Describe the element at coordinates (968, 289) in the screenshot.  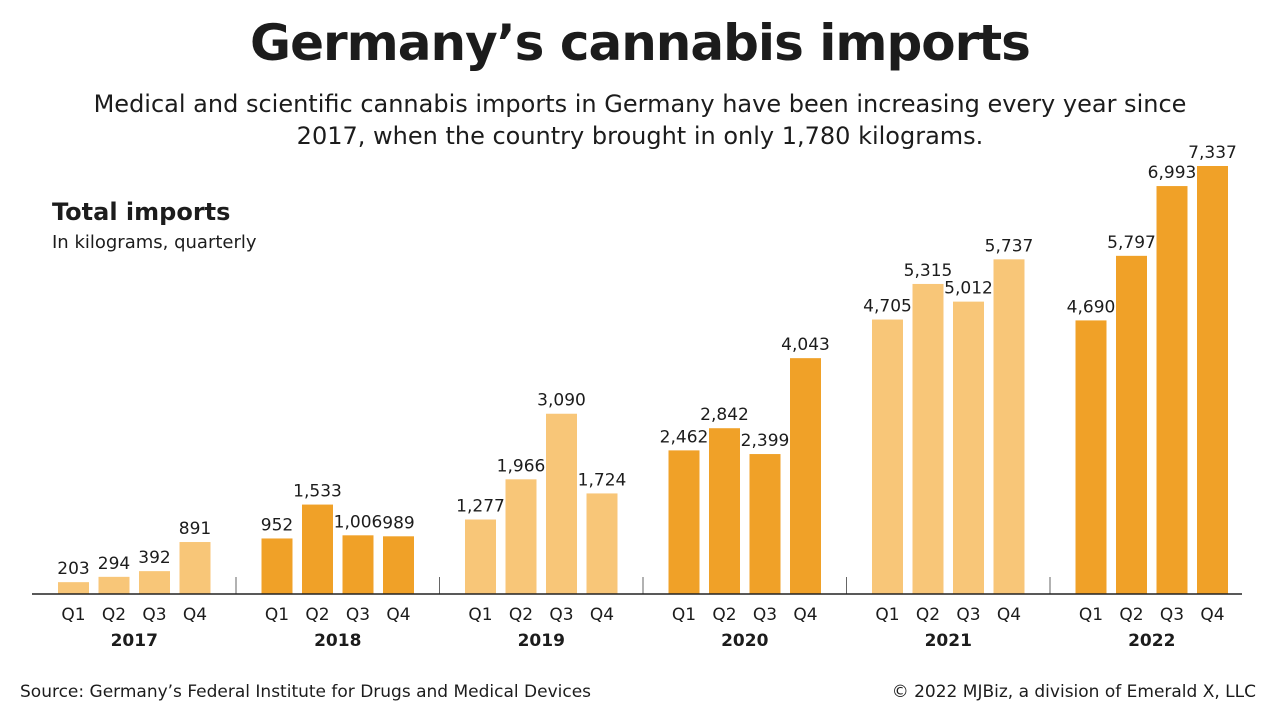
I see `data-label: 5,012` at that location.